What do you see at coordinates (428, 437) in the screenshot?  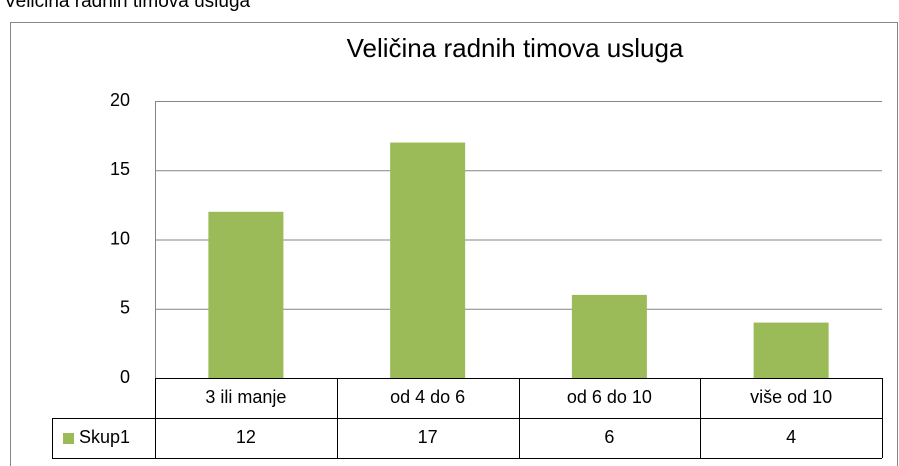 I see `table-value: 17` at bounding box center [428, 437].